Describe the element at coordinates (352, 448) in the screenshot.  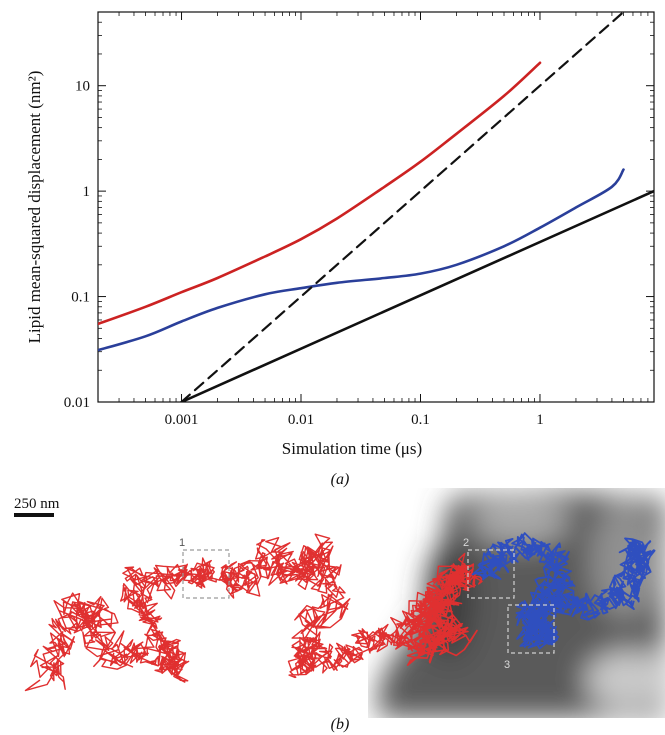
I see `x-axis-title: Simulation time (μs)` at that location.